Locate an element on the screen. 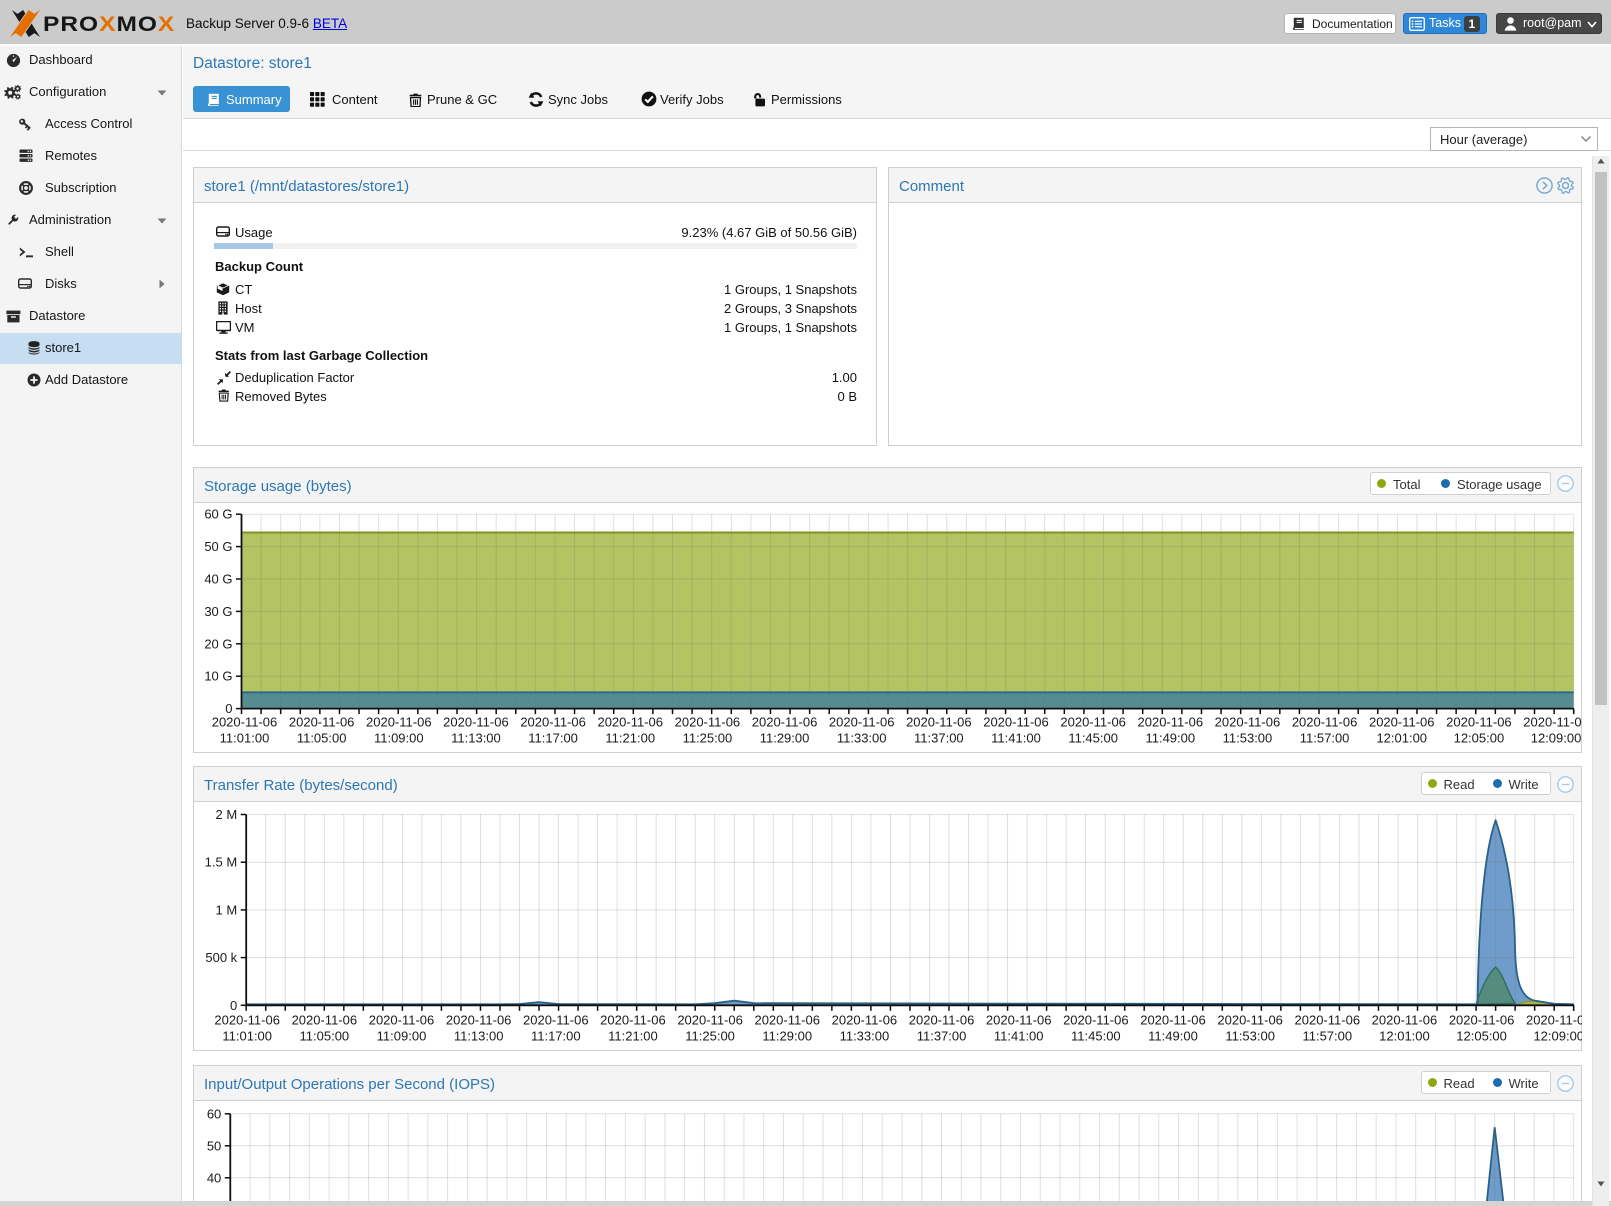  svg-text: 10 G is located at coordinates (218, 676).